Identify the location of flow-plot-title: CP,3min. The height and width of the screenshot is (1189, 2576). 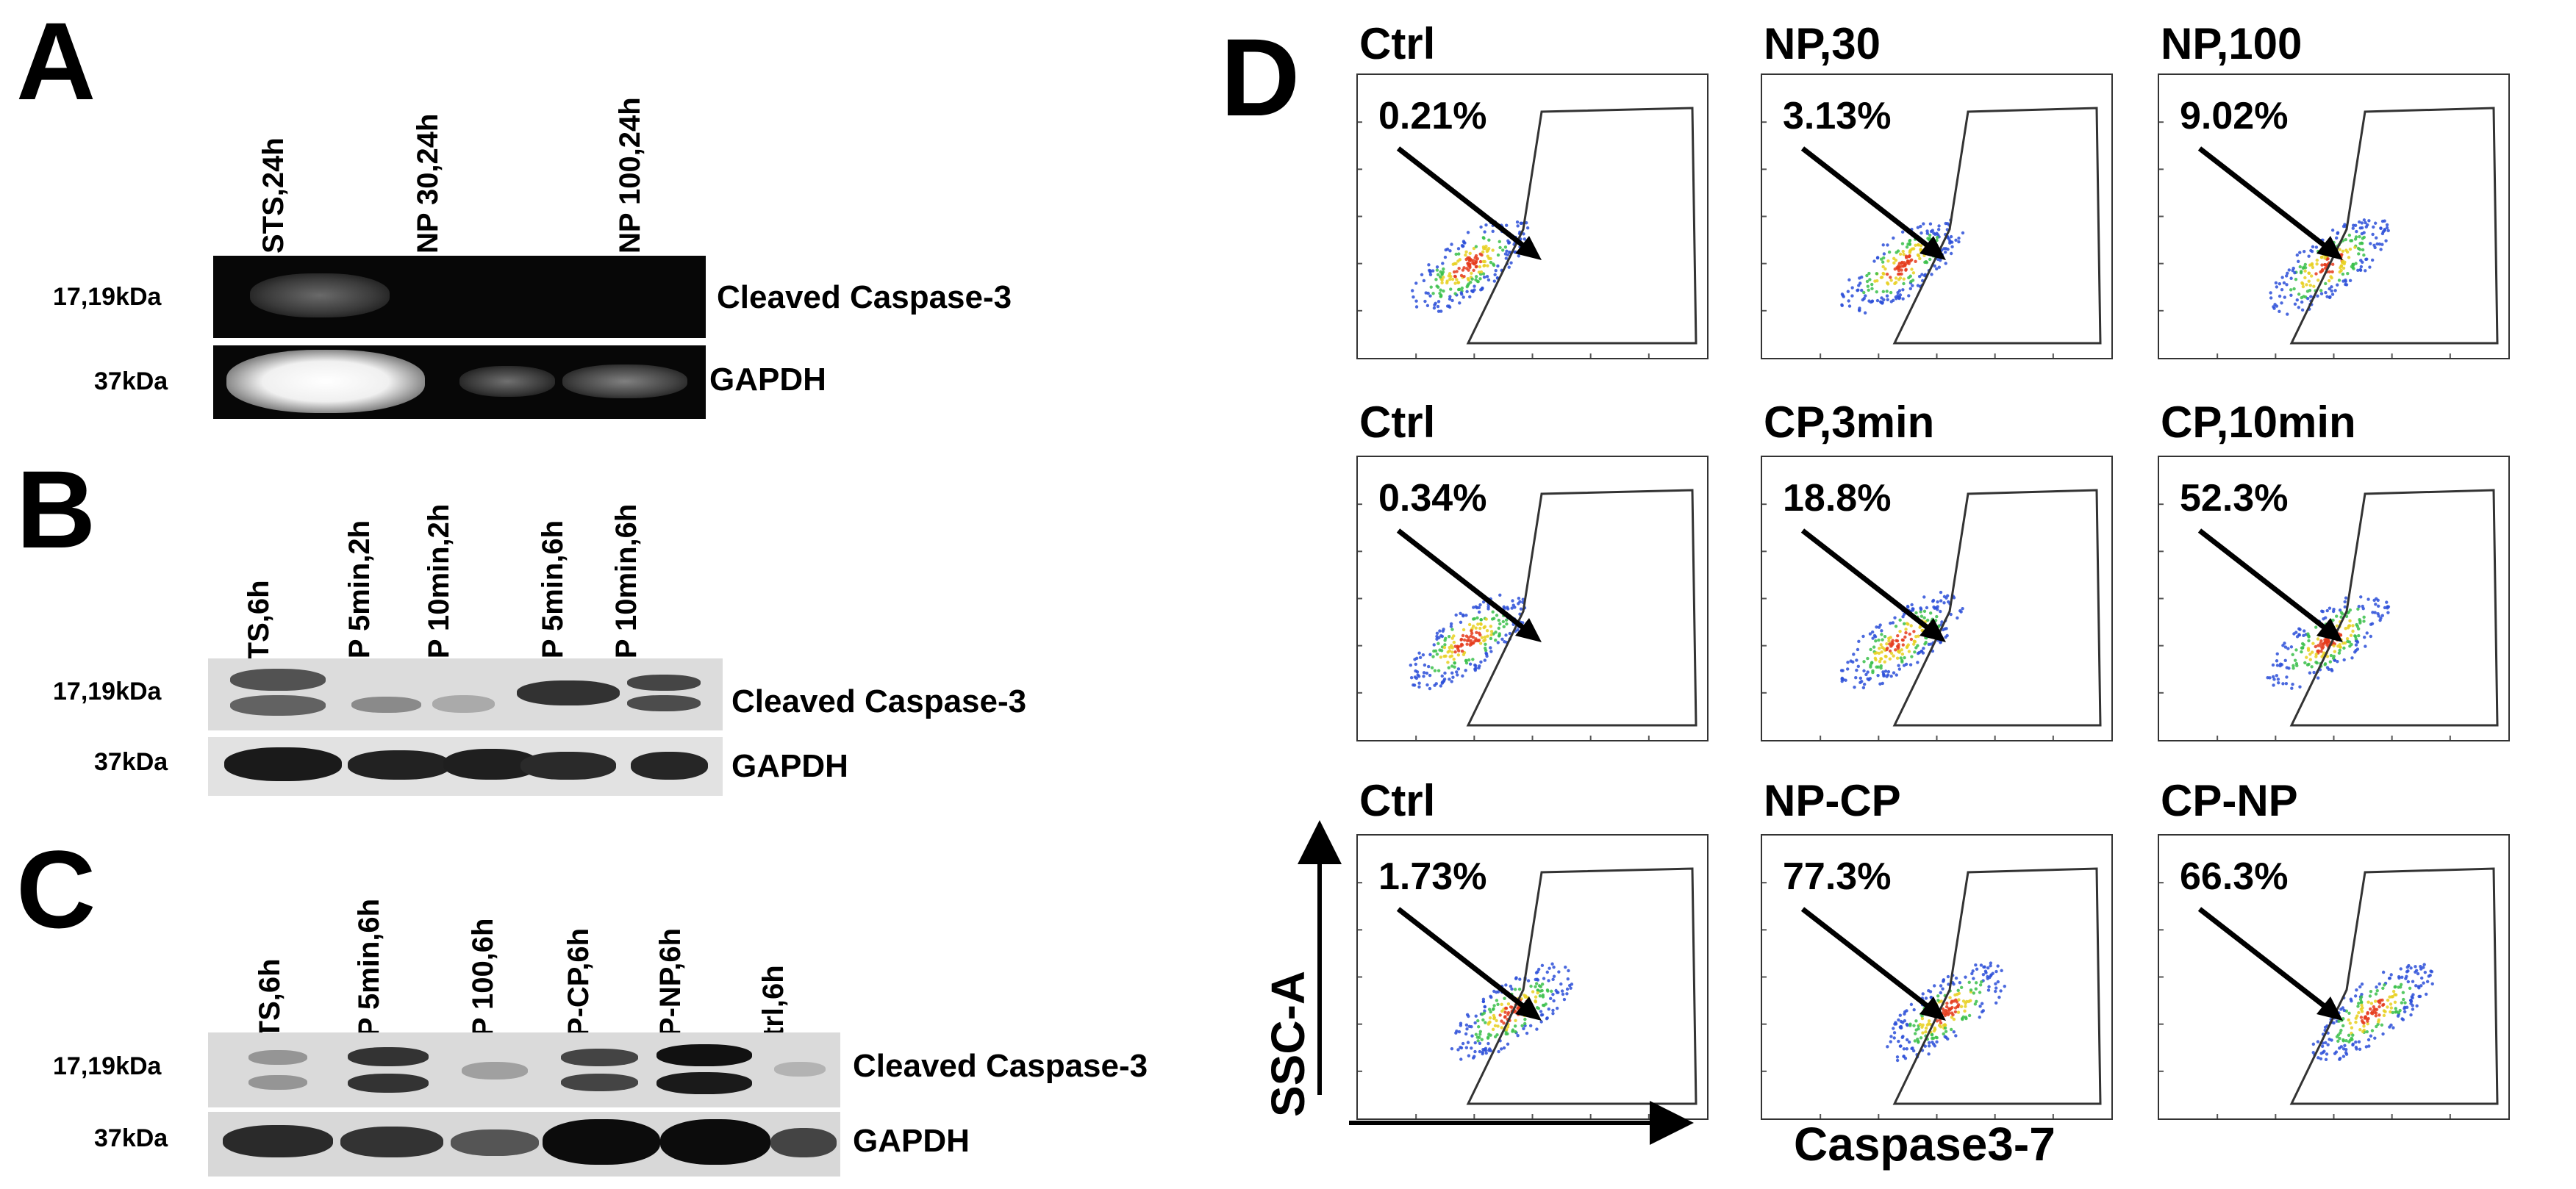
(1850, 422).